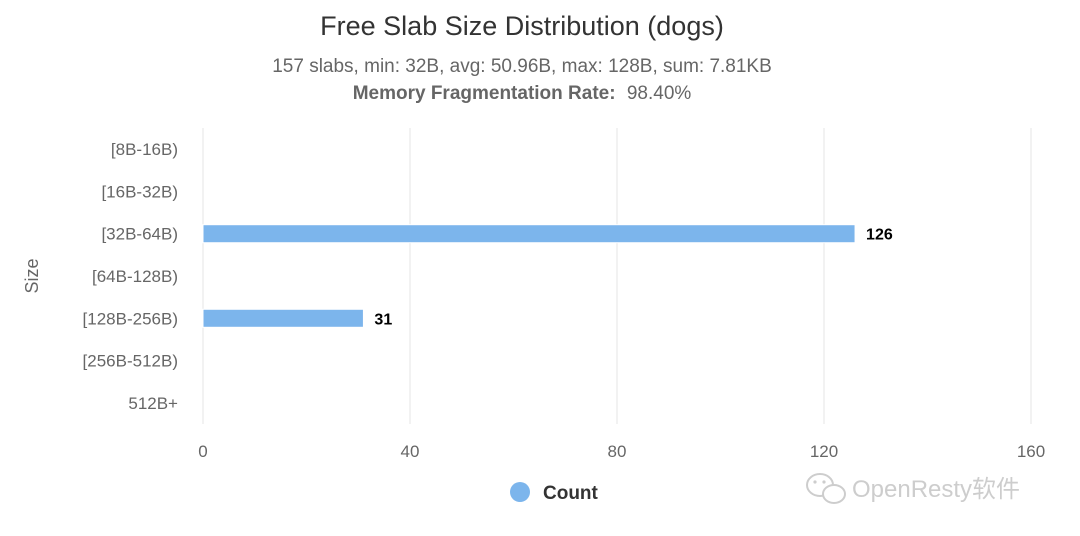  What do you see at coordinates (410, 451) in the screenshot?
I see `x-tick-label: 40` at bounding box center [410, 451].